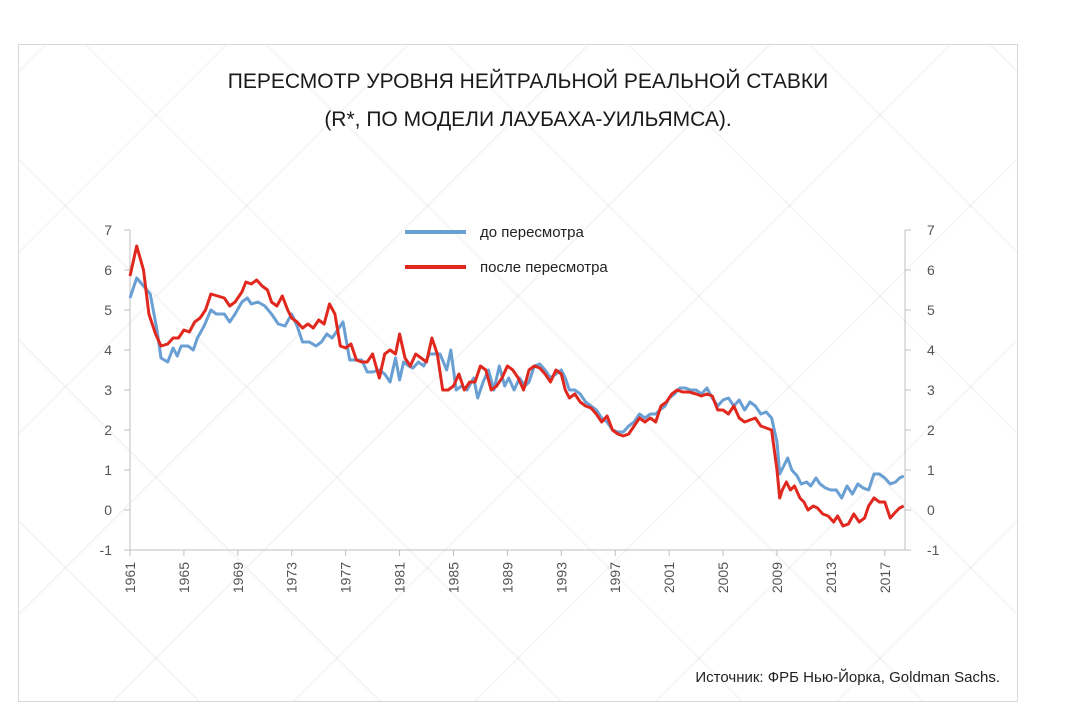 The image size is (1068, 726). Describe the element at coordinates (615, 577) in the screenshot. I see `x-tick-label: 1997` at that location.